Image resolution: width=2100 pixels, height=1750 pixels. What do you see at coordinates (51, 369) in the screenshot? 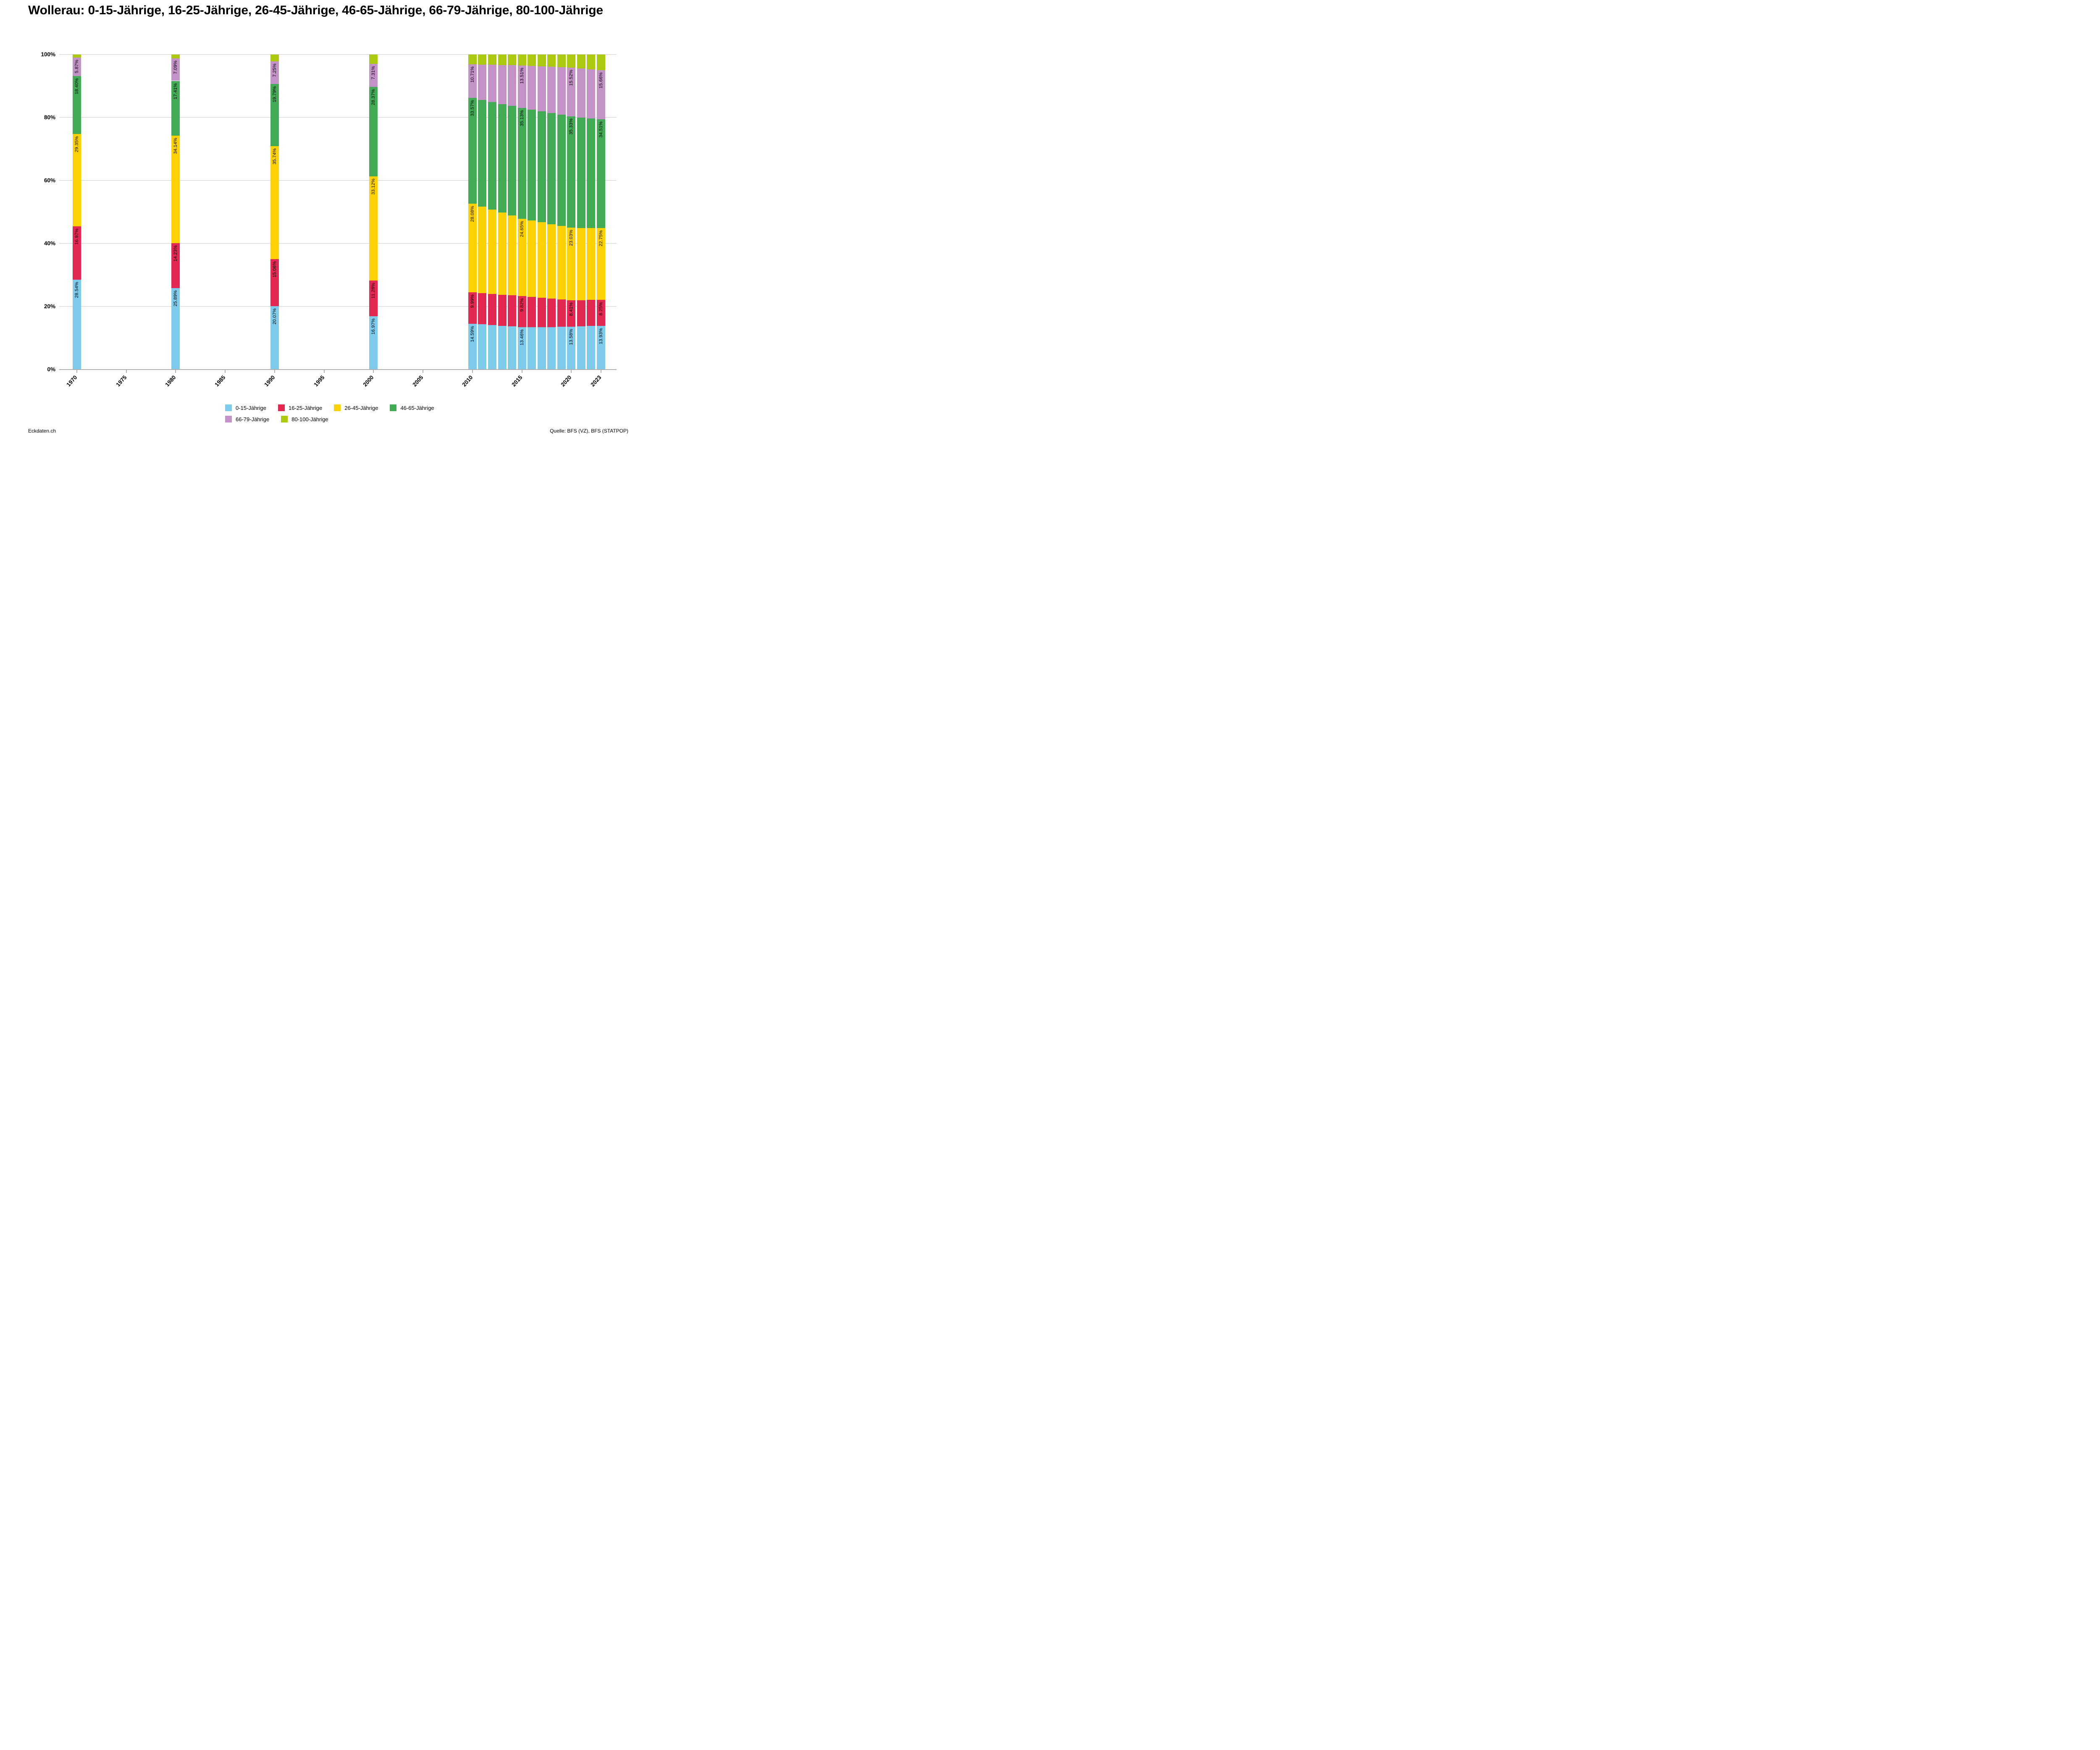
I see `y-tick-label-0: 0%` at bounding box center [51, 369].